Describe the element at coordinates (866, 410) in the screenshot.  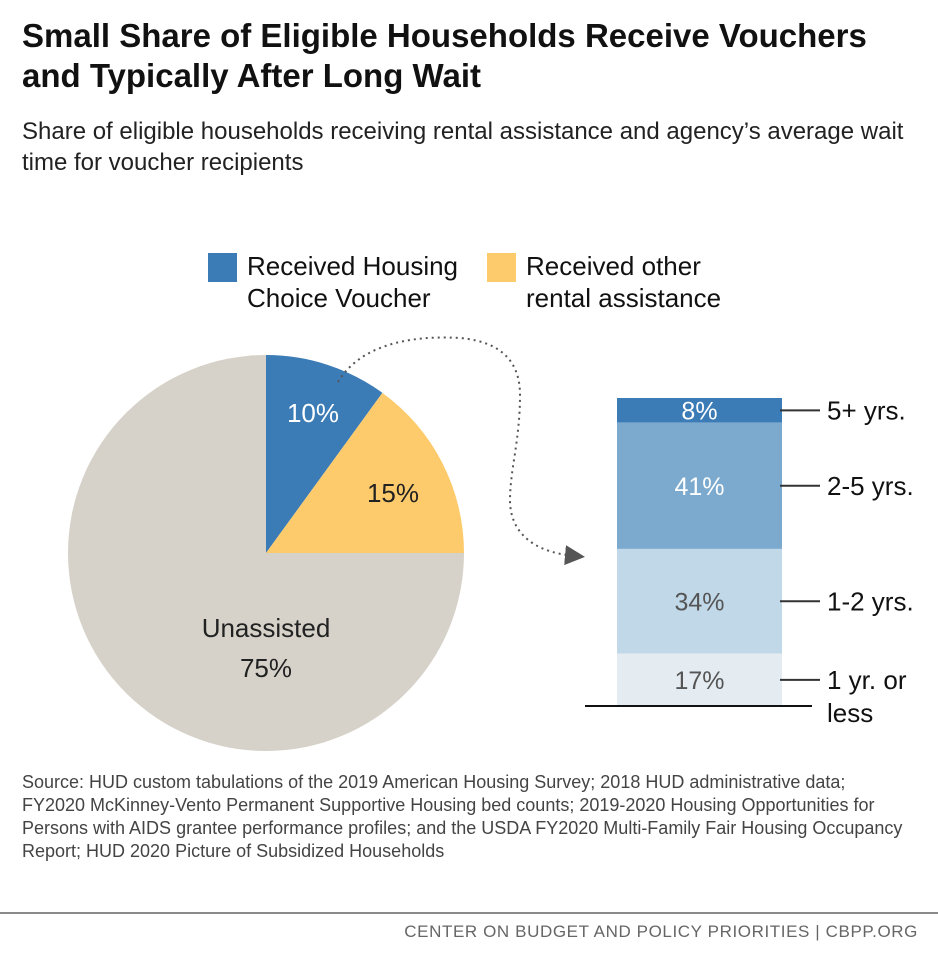
I see `bar-category-5plus-yrs: 5+ yrs.` at that location.